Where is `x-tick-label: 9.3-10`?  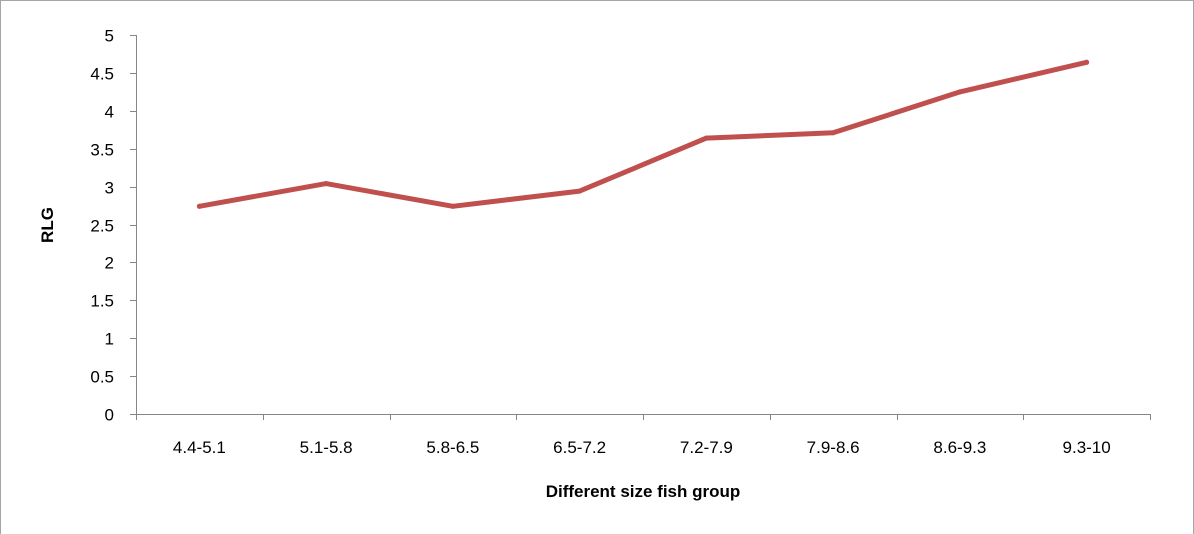 x-tick-label: 9.3-10 is located at coordinates (1087, 447).